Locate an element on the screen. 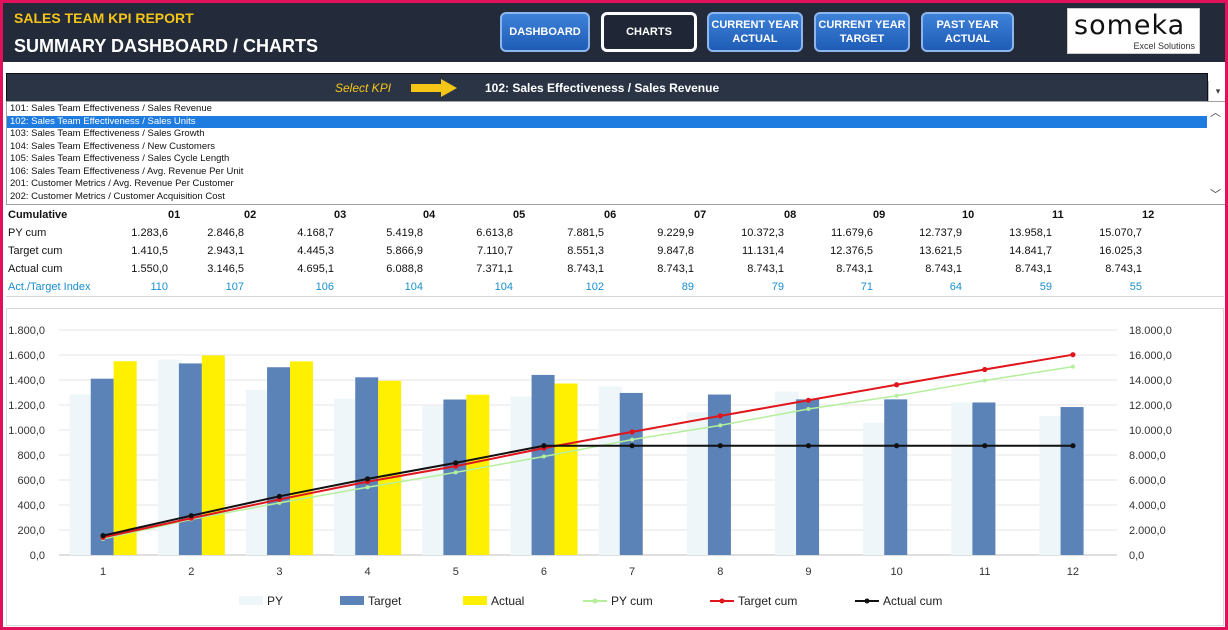 The image size is (1228, 630). y-left-tick-label: 1.800,0 is located at coordinates (26, 331).